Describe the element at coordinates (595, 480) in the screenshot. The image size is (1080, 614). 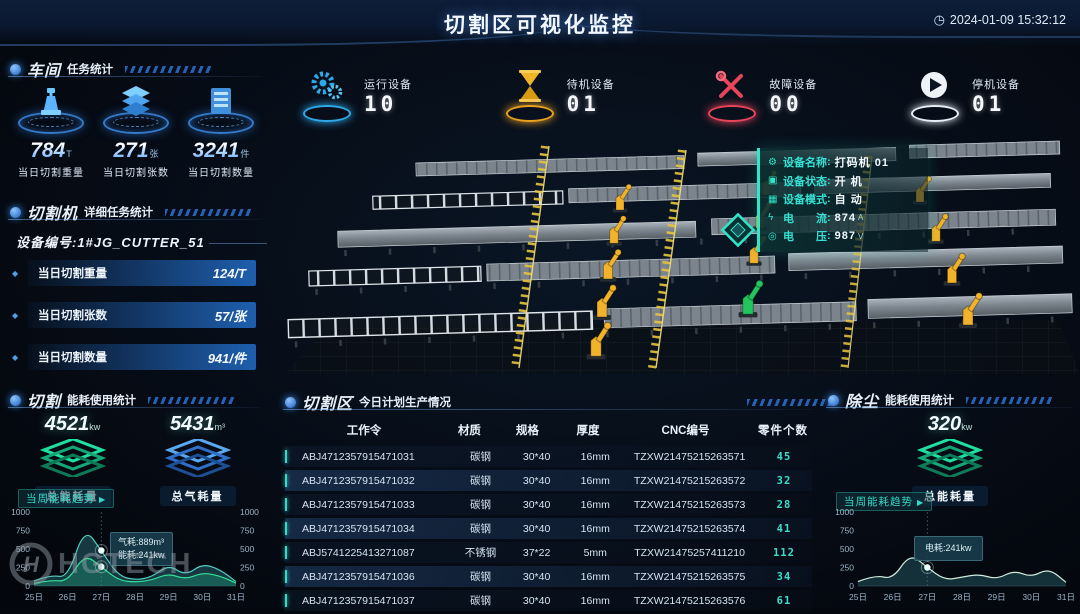
I see `cell-thickness: 16mm` at that location.